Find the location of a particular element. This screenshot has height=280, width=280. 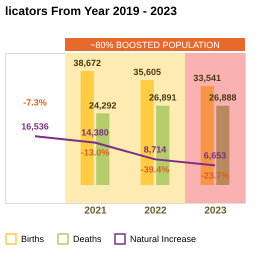

text: ~80% BOOSTED POPULATION is located at coordinates (155, 45).